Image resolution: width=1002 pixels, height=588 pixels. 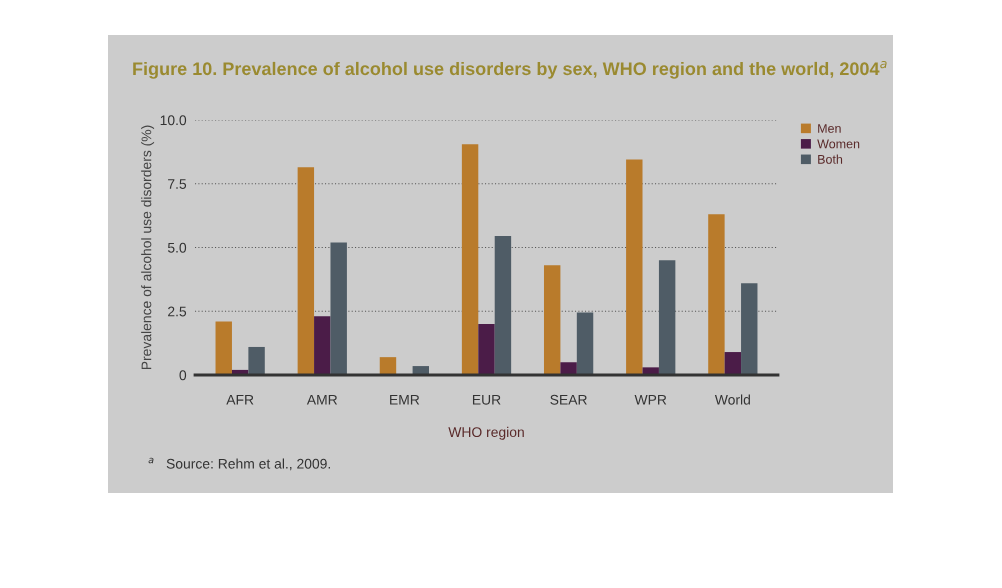 What do you see at coordinates (650, 399) in the screenshot?
I see `x-tick-label: WPR` at bounding box center [650, 399].